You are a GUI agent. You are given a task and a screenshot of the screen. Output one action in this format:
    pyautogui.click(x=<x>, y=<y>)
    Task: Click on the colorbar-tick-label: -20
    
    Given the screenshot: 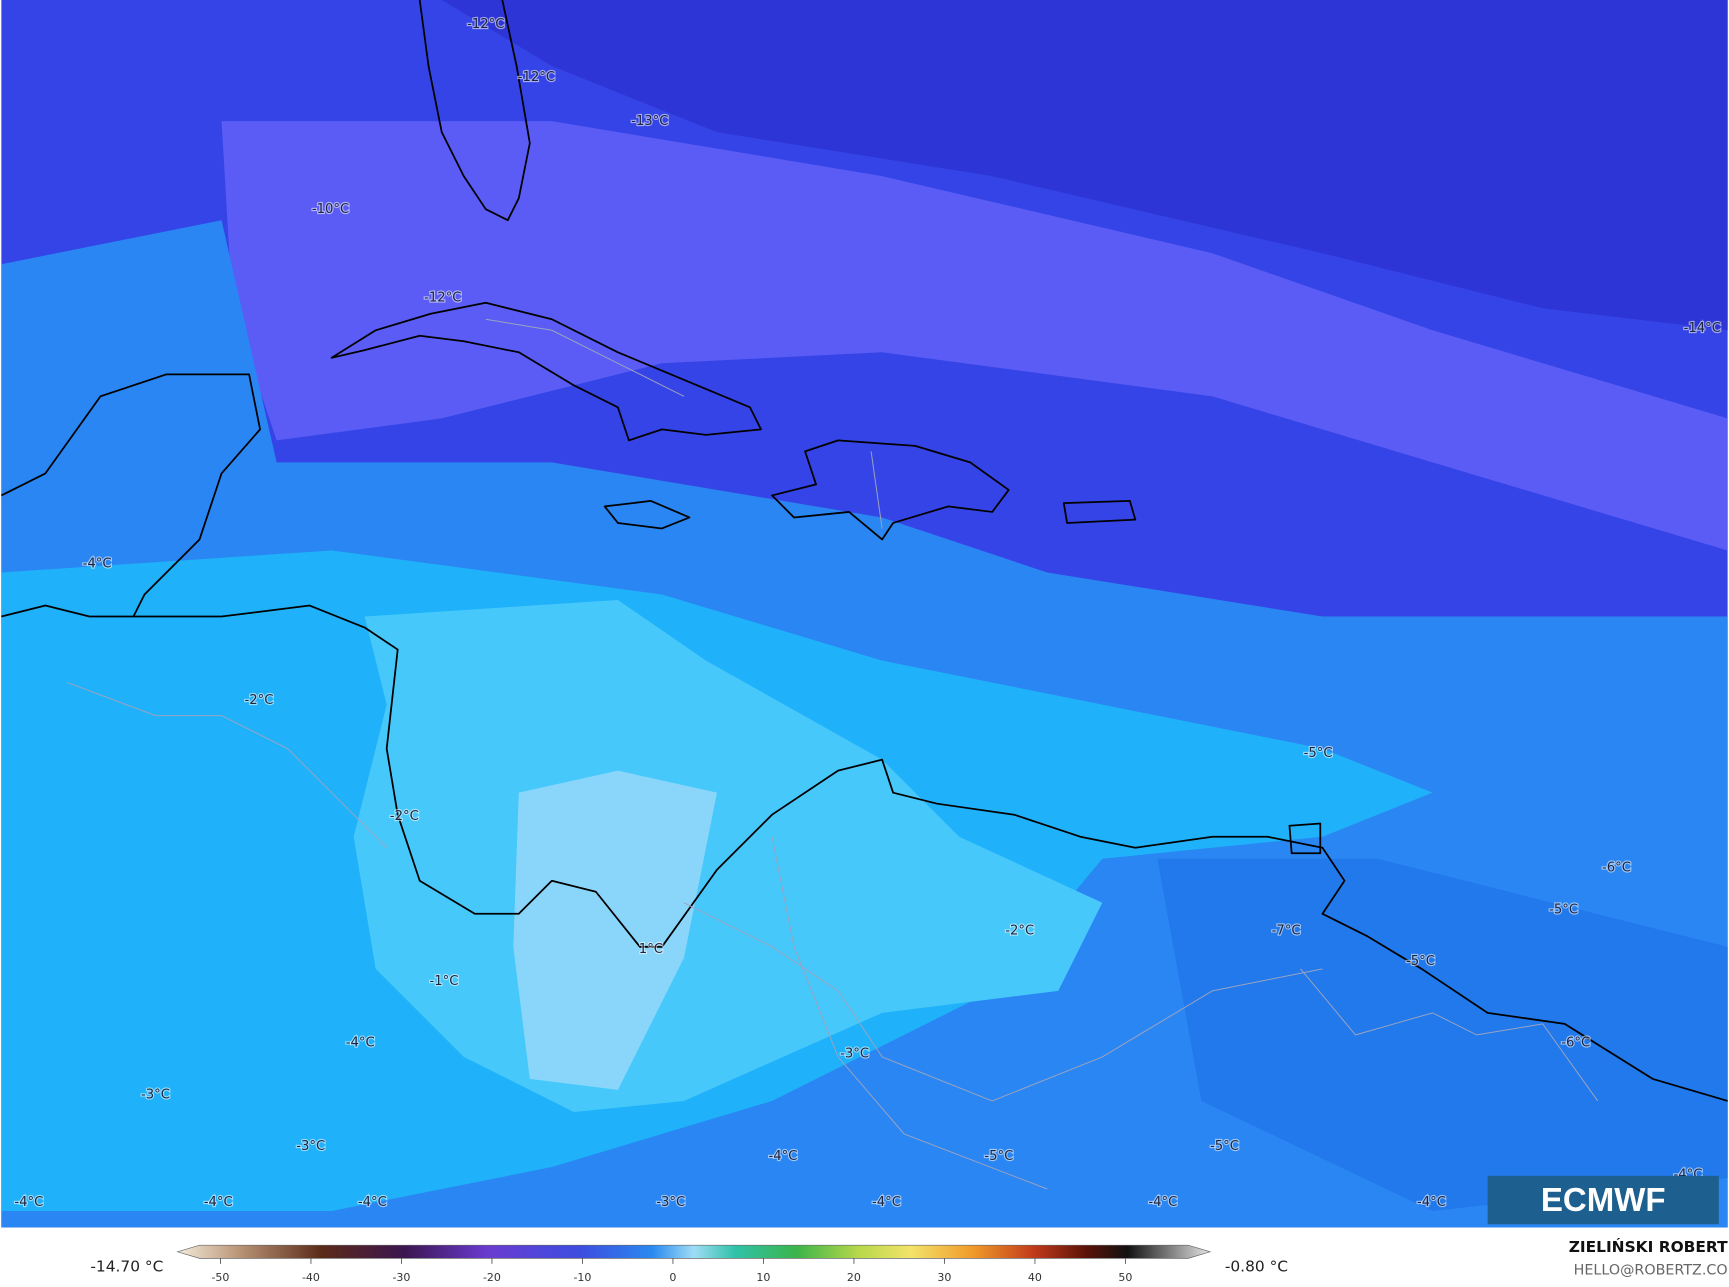 What is the action you would take?
    pyautogui.click(x=492, y=1277)
    